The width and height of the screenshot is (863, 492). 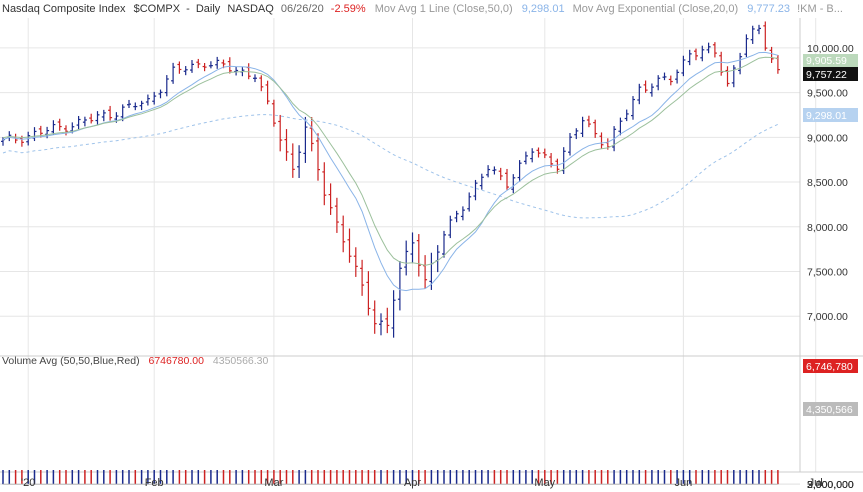 What do you see at coordinates (543, 9) in the screenshot?
I see `ma1-value: 9,298.01` at bounding box center [543, 9].